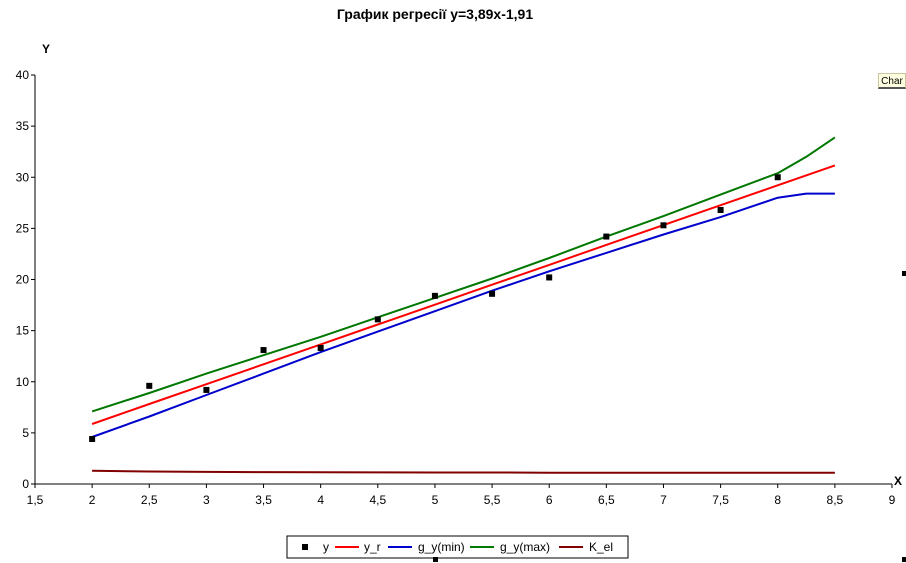 The width and height of the screenshot is (906, 563). What do you see at coordinates (892, 81) in the screenshot?
I see `chart-sheet-tab: Char` at bounding box center [892, 81].